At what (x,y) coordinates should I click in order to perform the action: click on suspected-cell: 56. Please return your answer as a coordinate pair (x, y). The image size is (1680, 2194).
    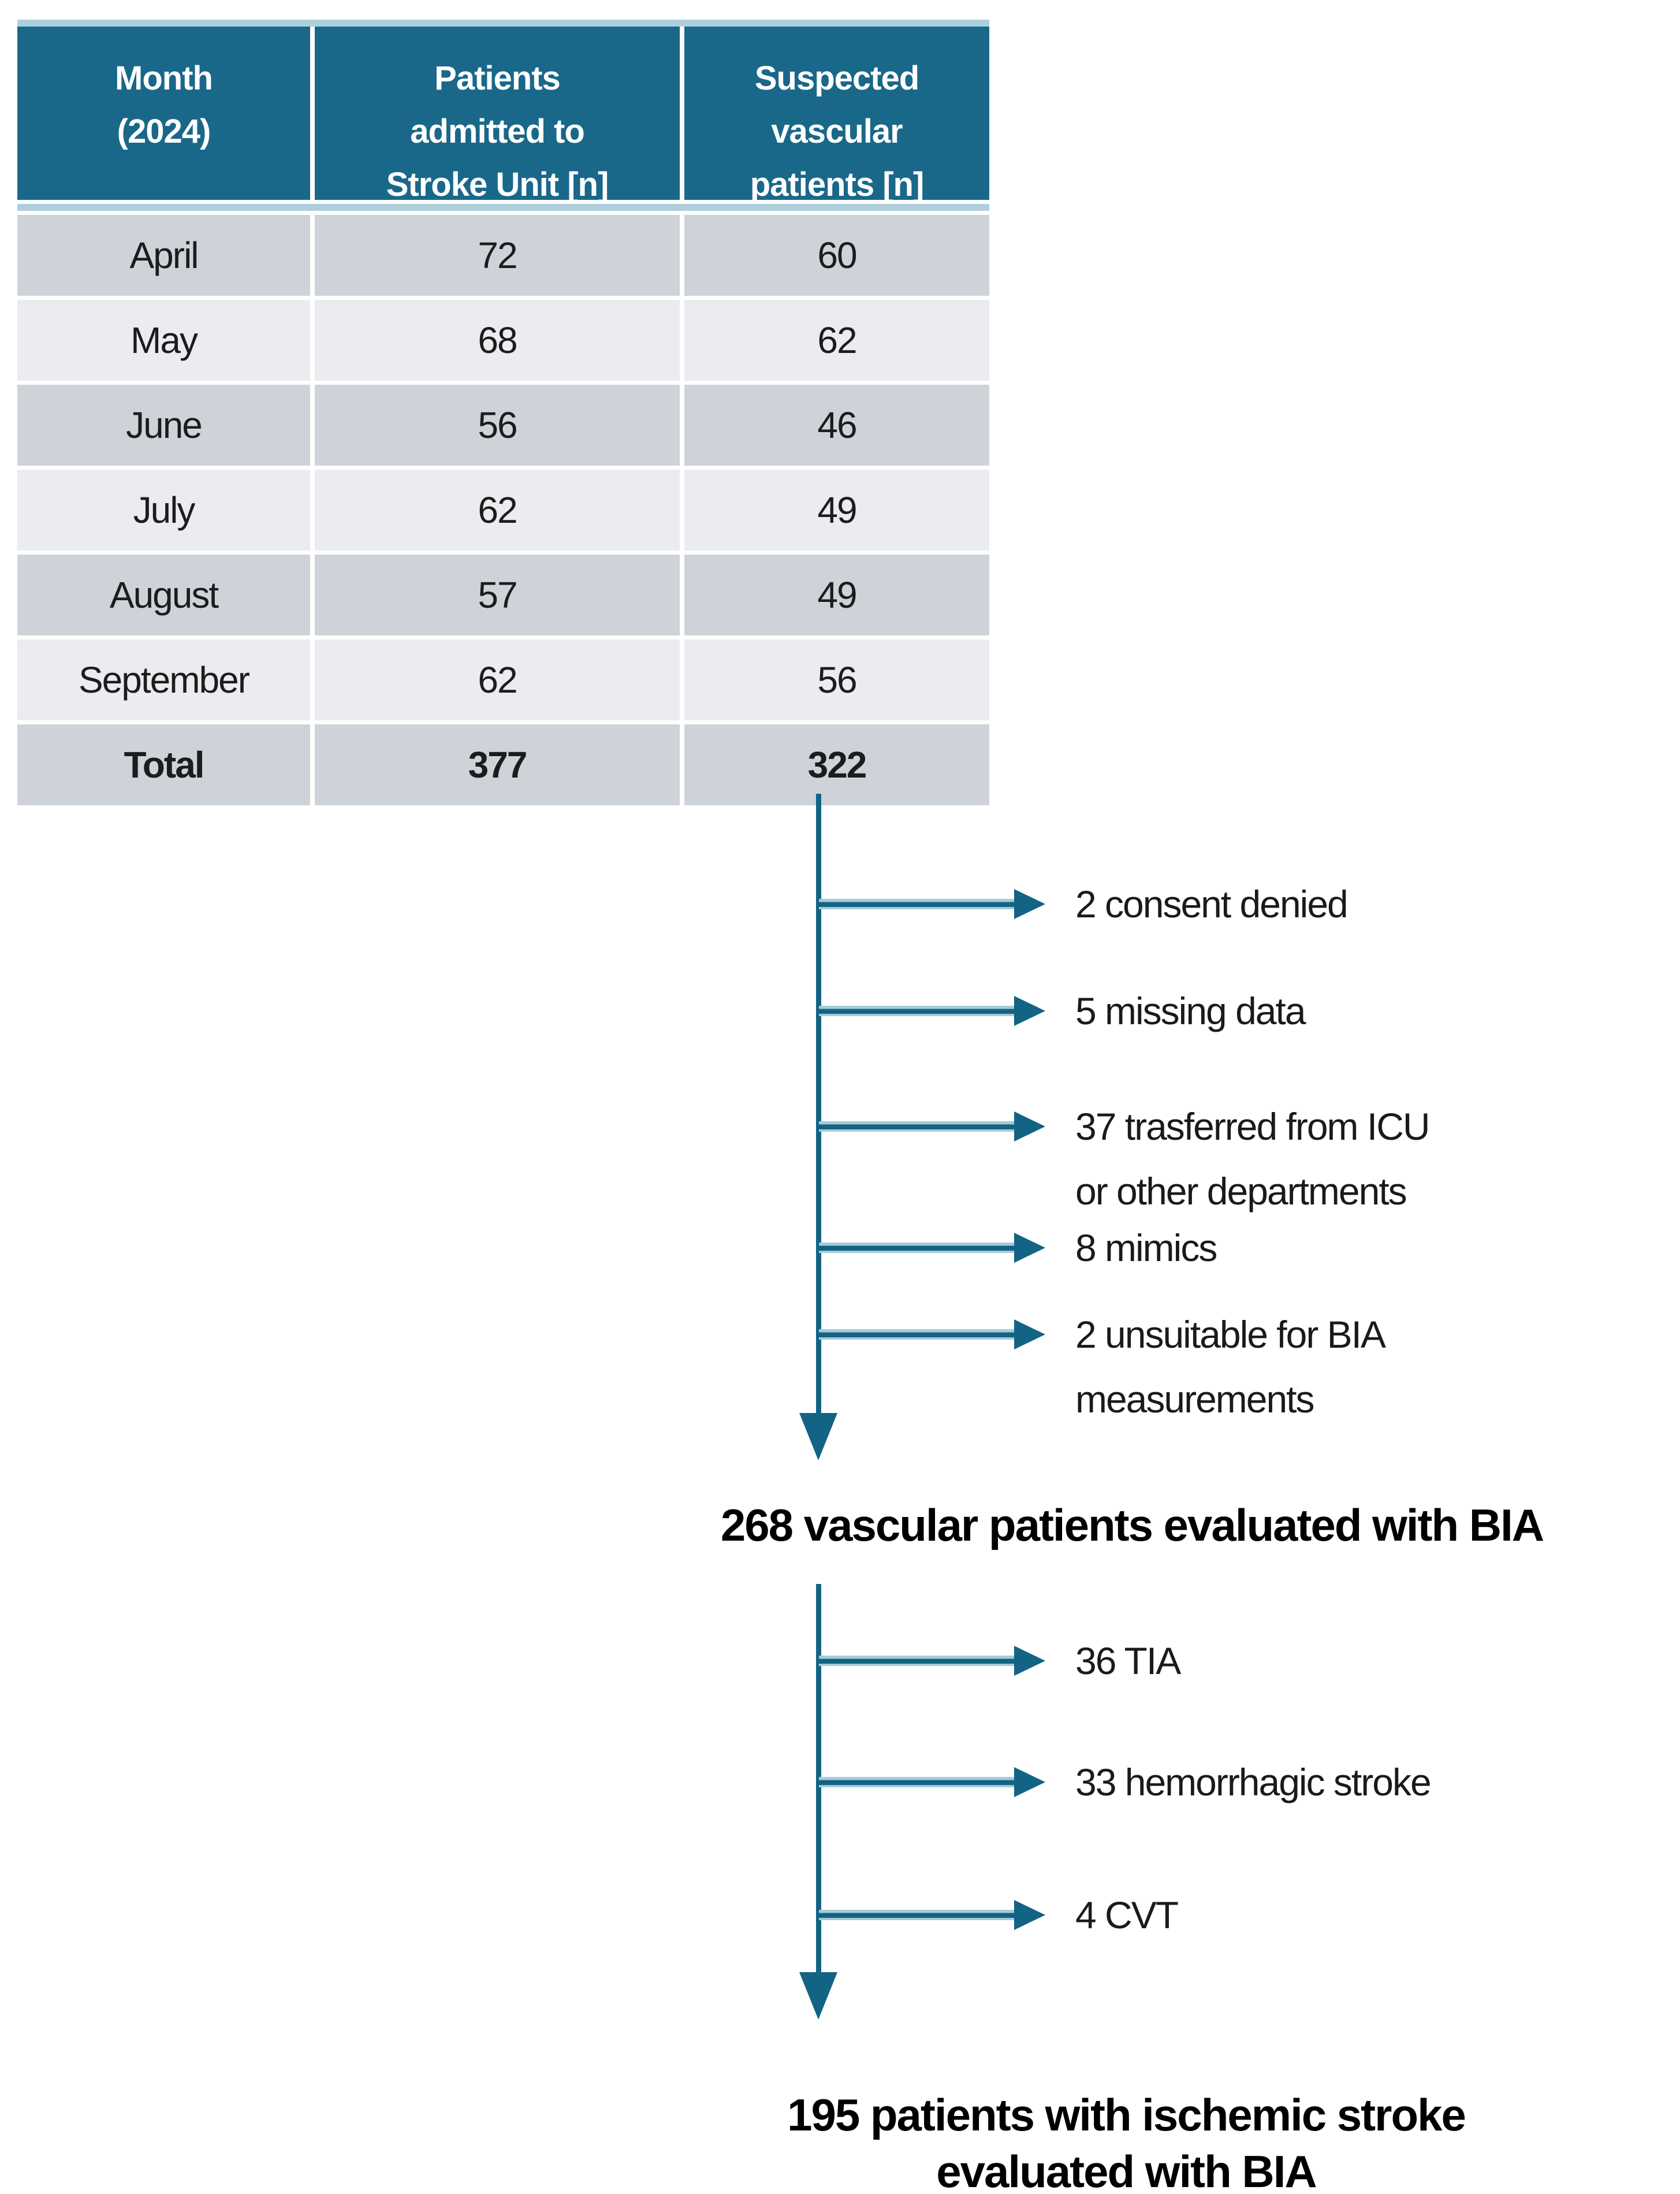
    Looking at the image, I should click on (836, 679).